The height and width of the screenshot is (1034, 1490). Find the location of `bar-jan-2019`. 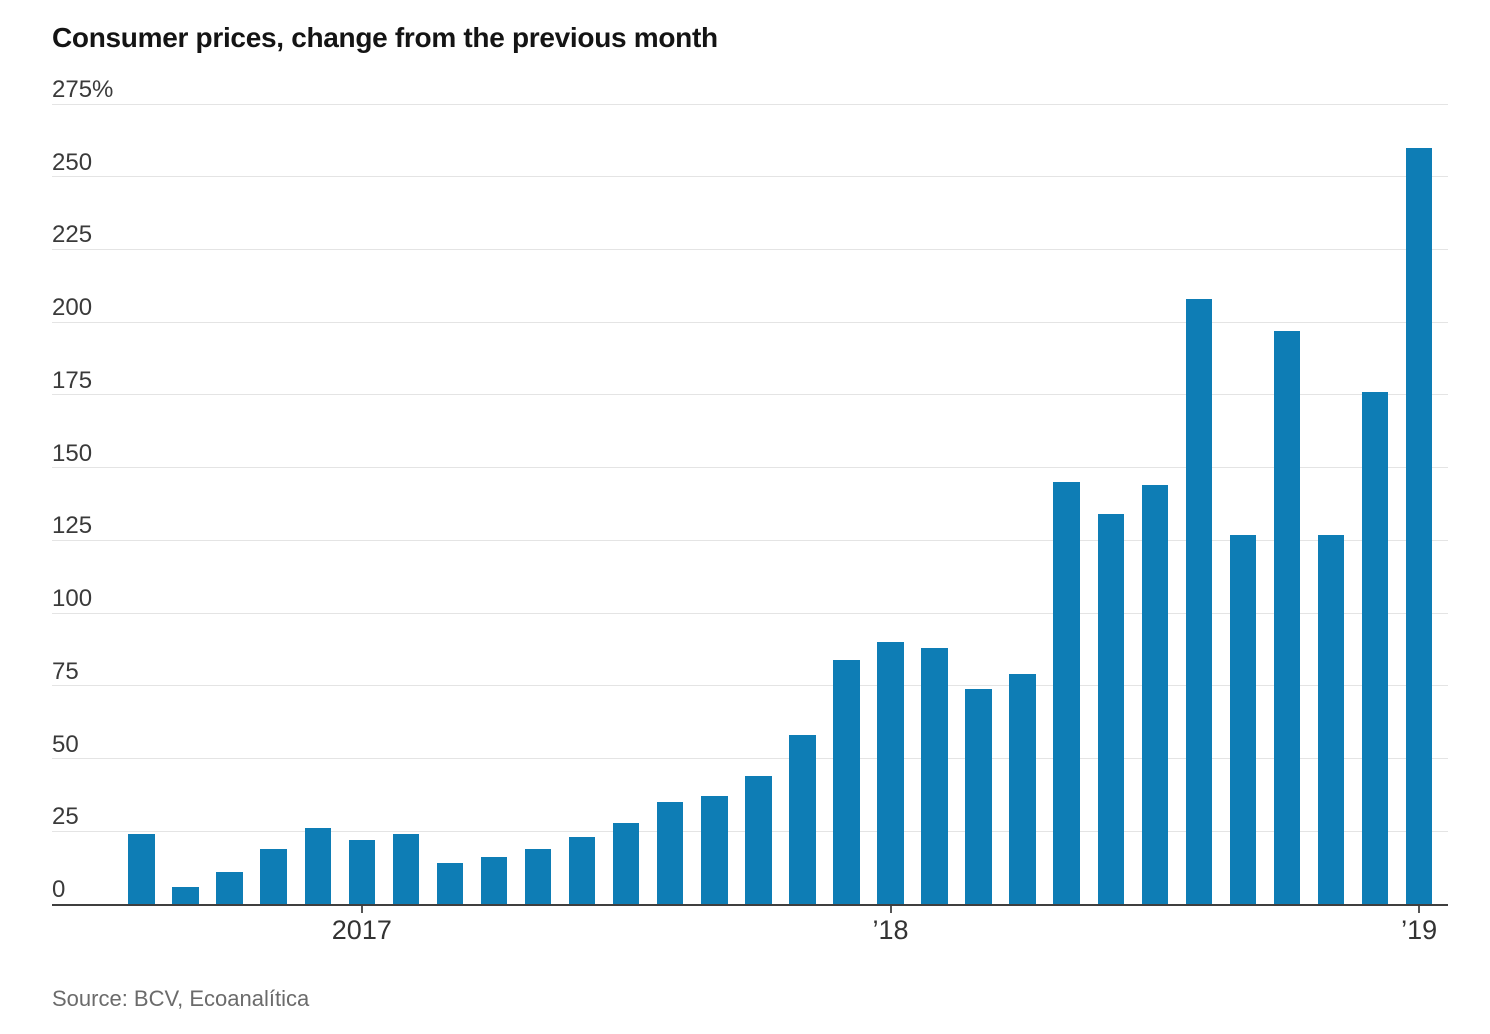

bar-jan-2019 is located at coordinates (1419, 525).